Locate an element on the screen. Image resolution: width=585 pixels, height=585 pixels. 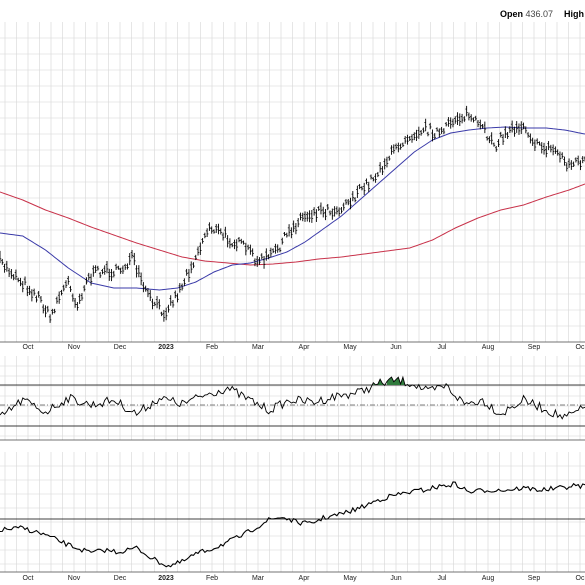
oscillator-line is located at coordinates (292, 397).